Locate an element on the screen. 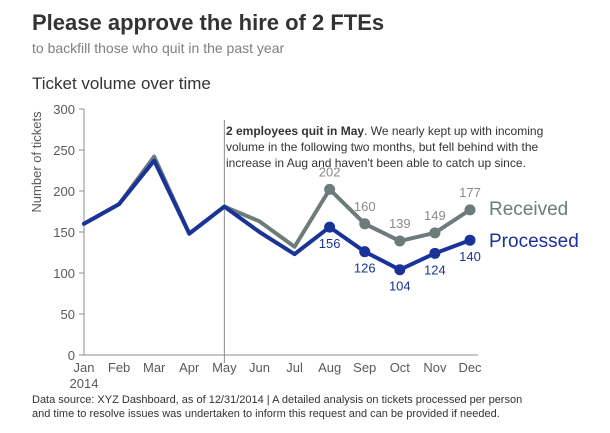  x-tick-label: Oct is located at coordinates (400, 367).